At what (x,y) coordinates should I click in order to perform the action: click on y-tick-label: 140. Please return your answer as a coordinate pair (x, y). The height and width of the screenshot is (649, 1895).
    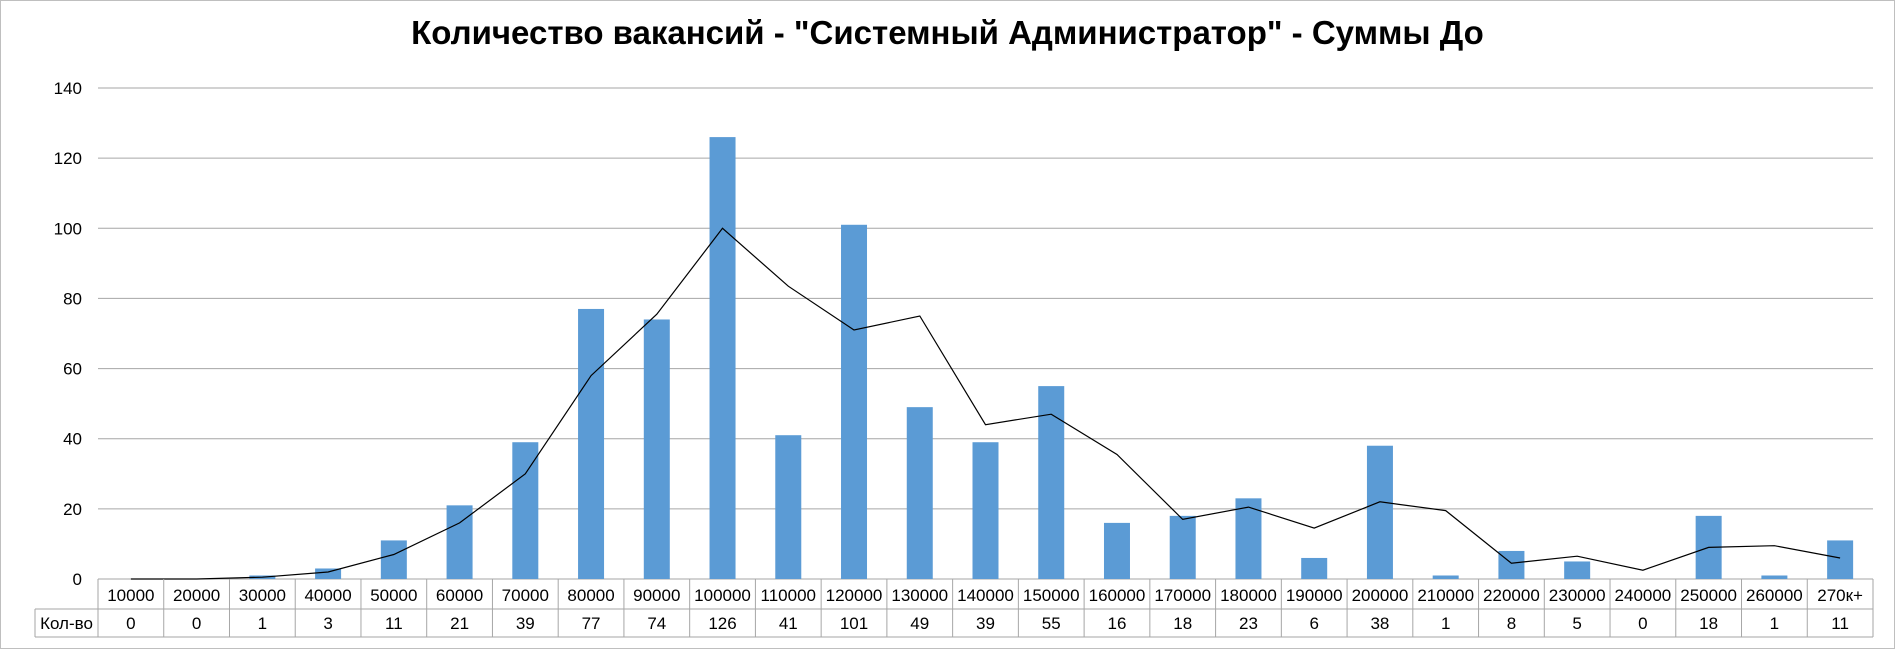
    Looking at the image, I should click on (68, 88).